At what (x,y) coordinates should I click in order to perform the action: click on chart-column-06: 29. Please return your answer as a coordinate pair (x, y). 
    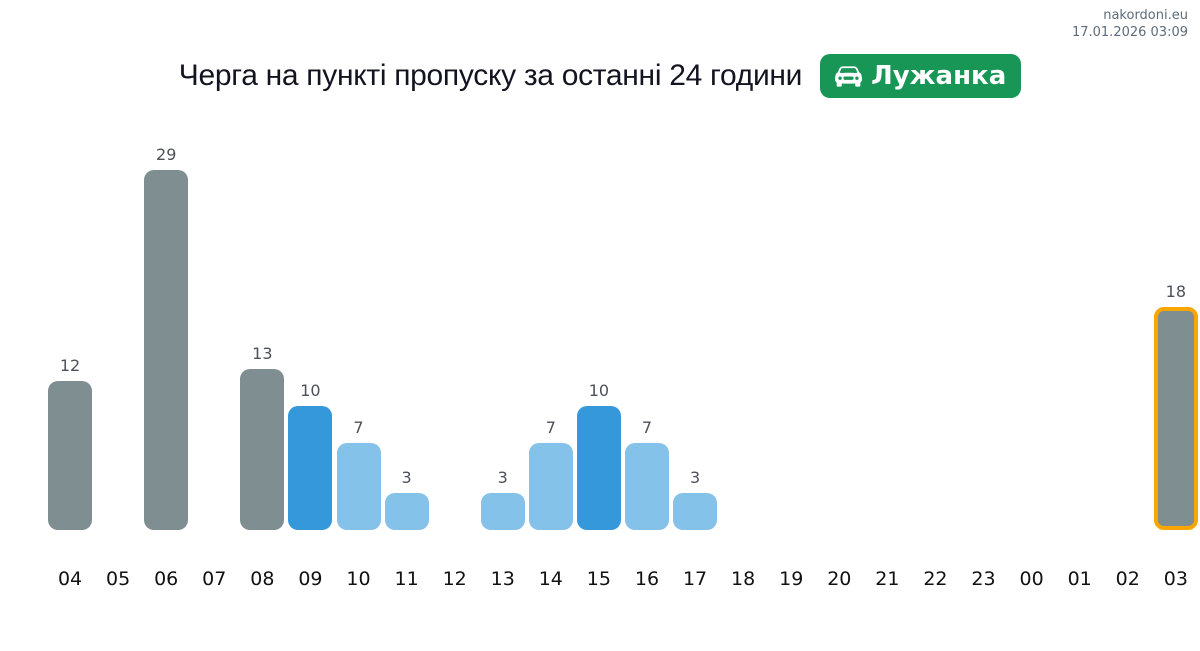
    Looking at the image, I should click on (166, 330).